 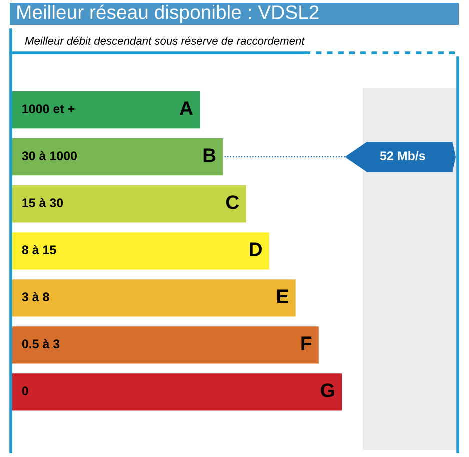 I want to click on annotation: A, so click(x=186, y=109).